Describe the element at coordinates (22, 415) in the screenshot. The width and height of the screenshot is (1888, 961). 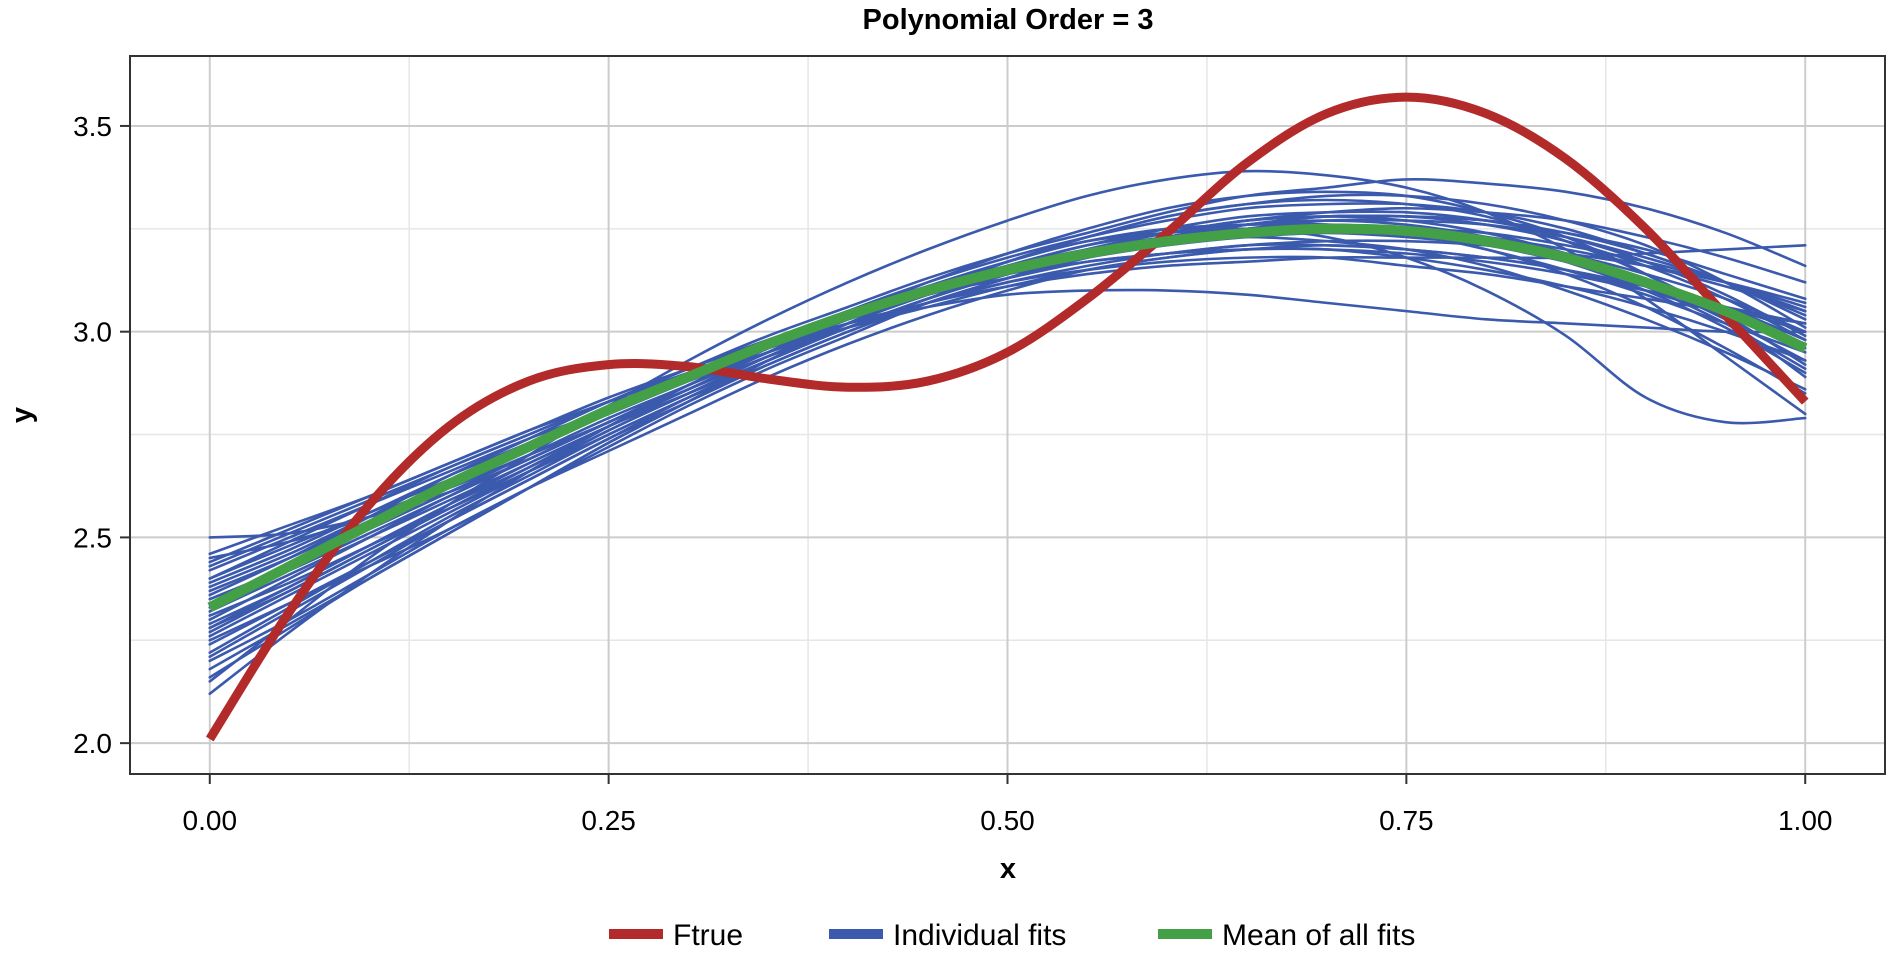
I see `y-axis-title: y` at that location.